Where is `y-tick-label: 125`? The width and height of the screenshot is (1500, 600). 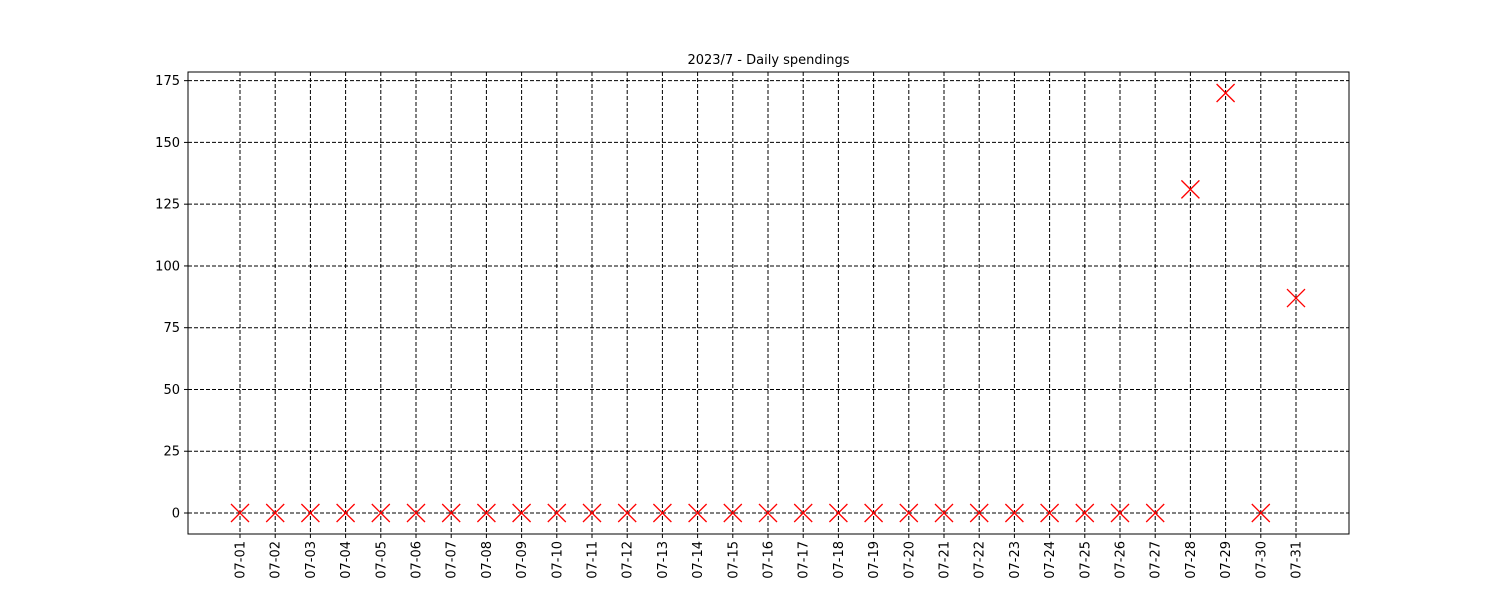 y-tick-label: 125 is located at coordinates (167, 205).